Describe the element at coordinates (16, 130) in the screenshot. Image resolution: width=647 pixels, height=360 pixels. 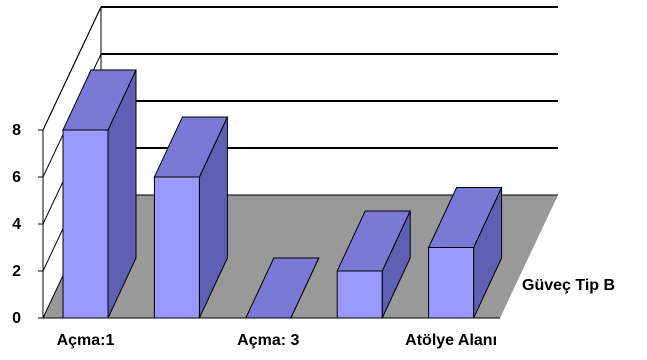
I see `y-tick-label: 8` at that location.